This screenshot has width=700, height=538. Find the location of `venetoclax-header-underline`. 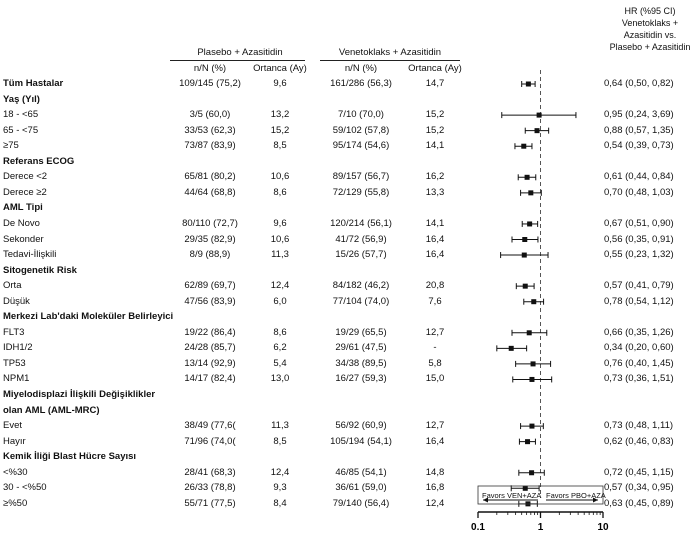

venetoclax-header-underline is located at coordinates (390, 60).